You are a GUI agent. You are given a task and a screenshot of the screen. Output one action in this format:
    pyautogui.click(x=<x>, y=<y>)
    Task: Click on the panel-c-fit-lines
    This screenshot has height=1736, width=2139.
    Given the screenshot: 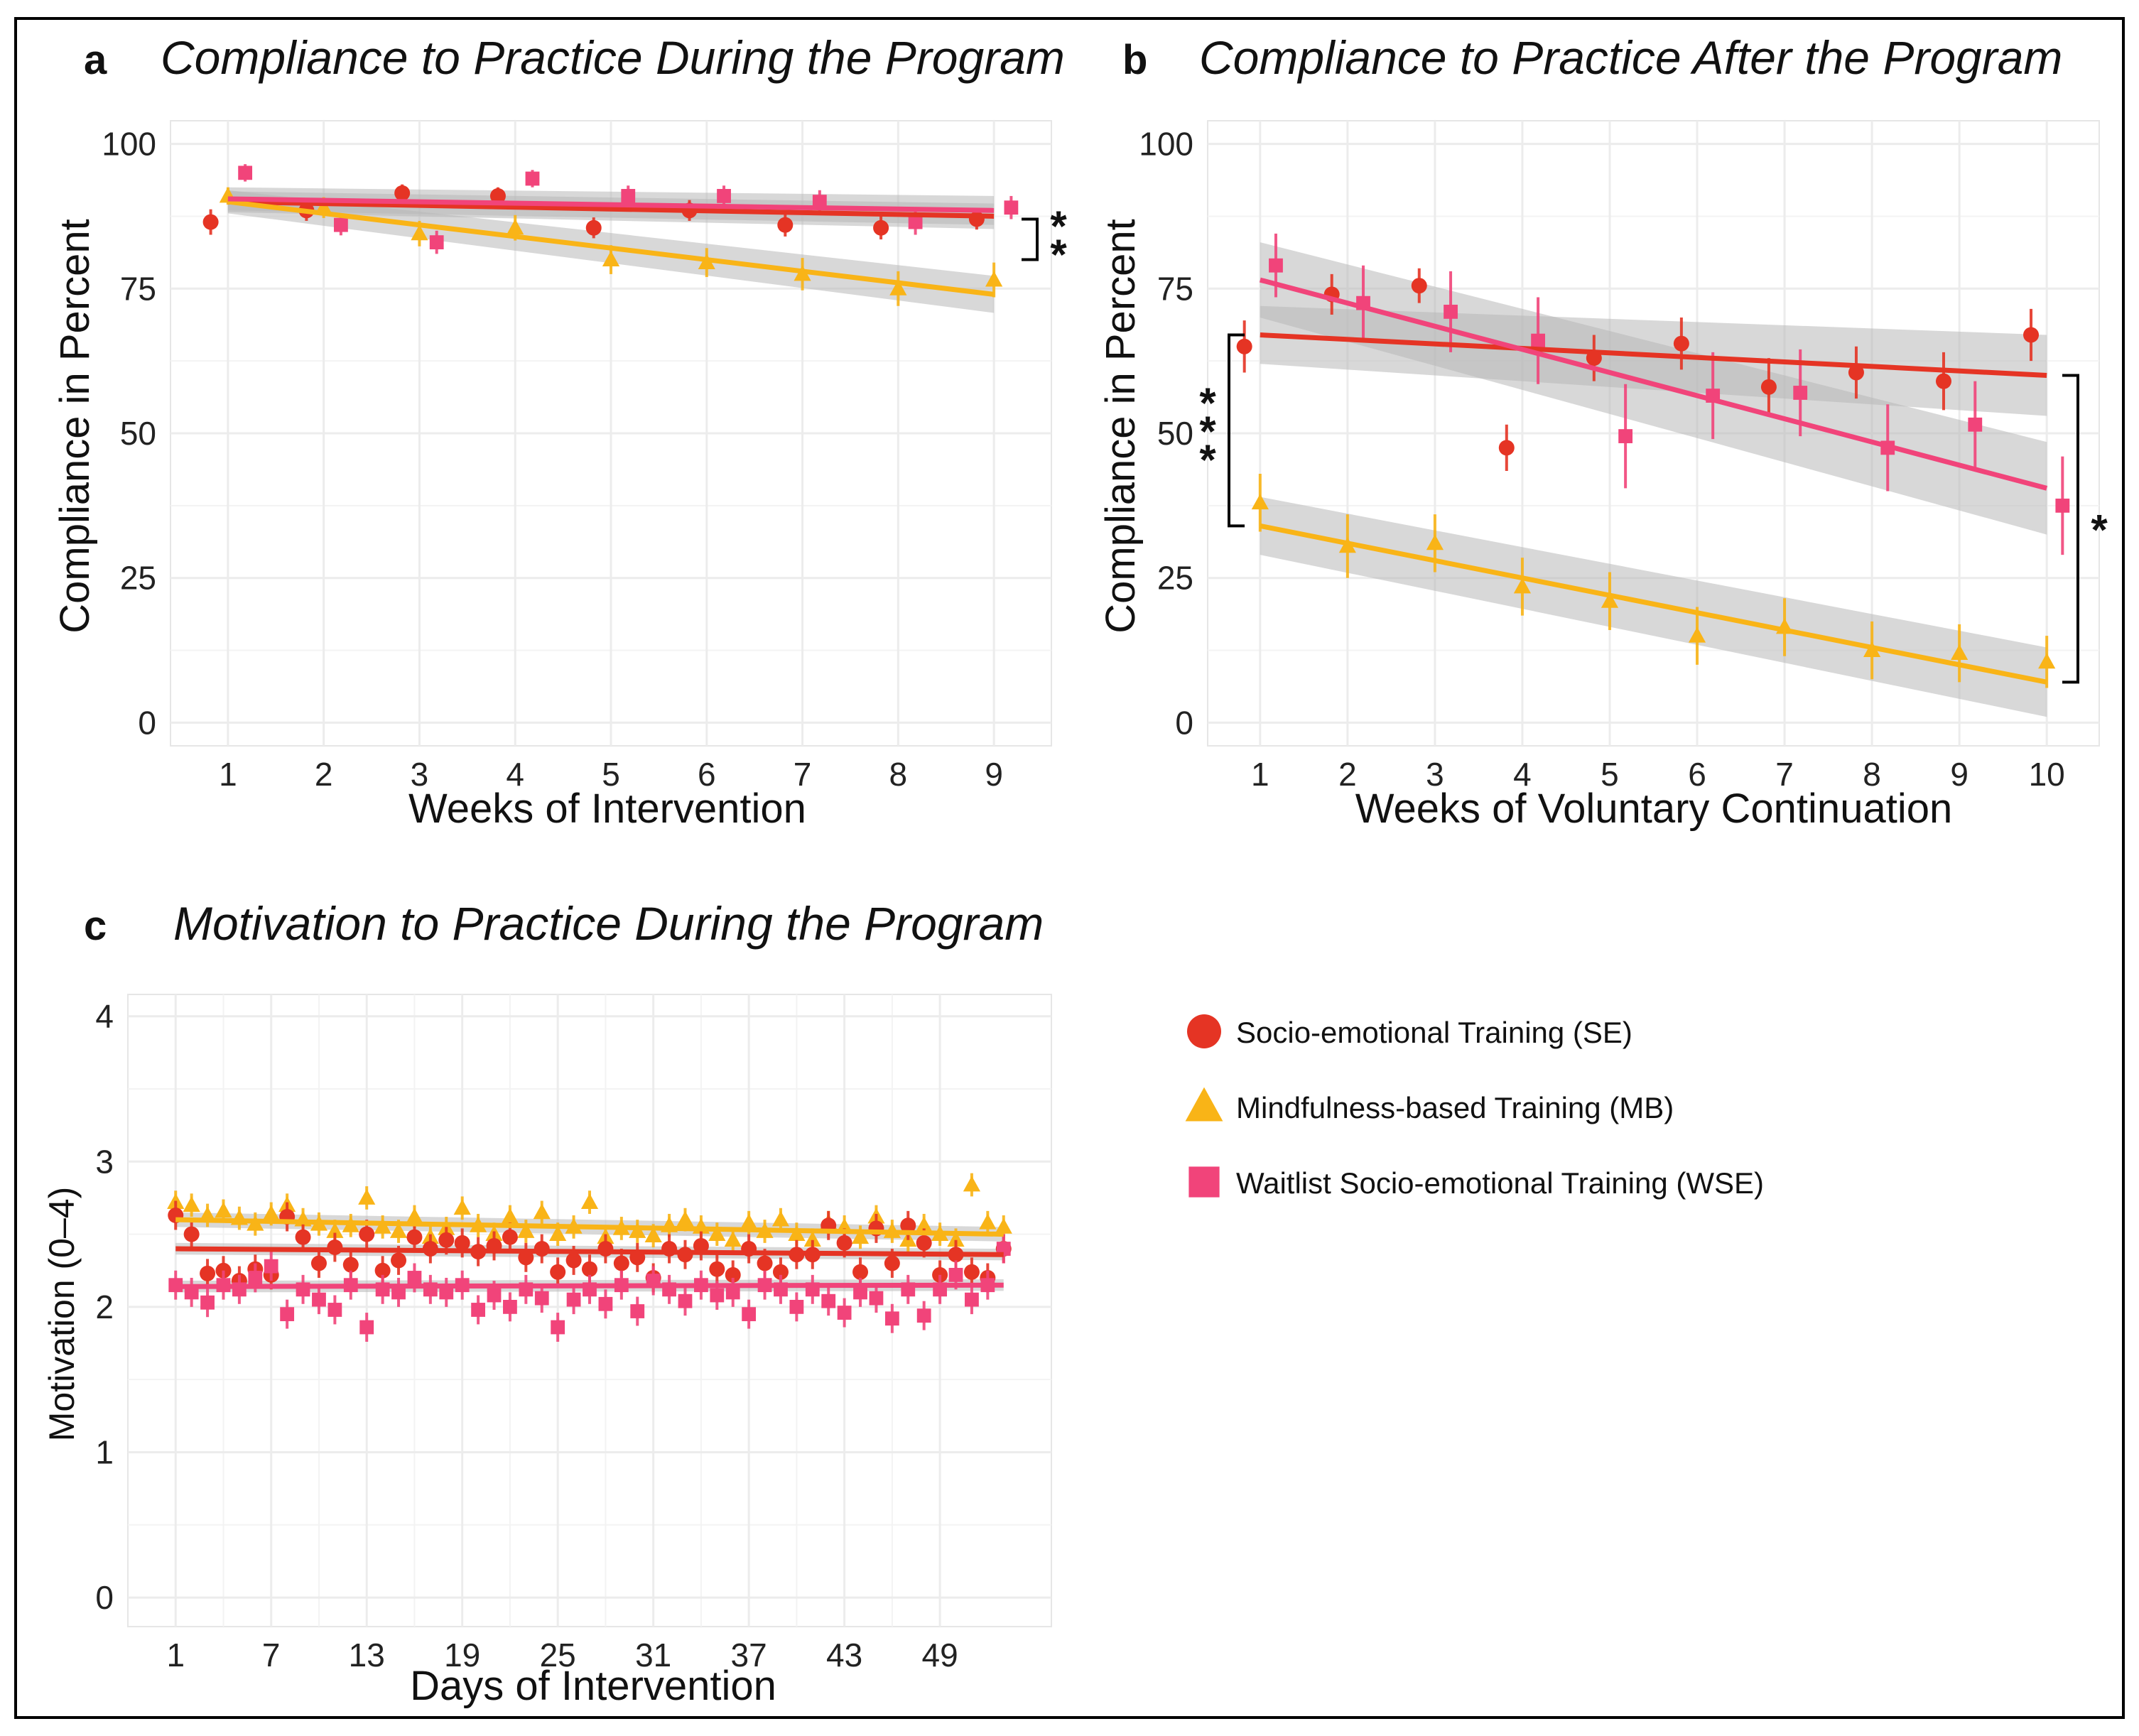 What is the action you would take?
    pyautogui.click(x=590, y=1253)
    